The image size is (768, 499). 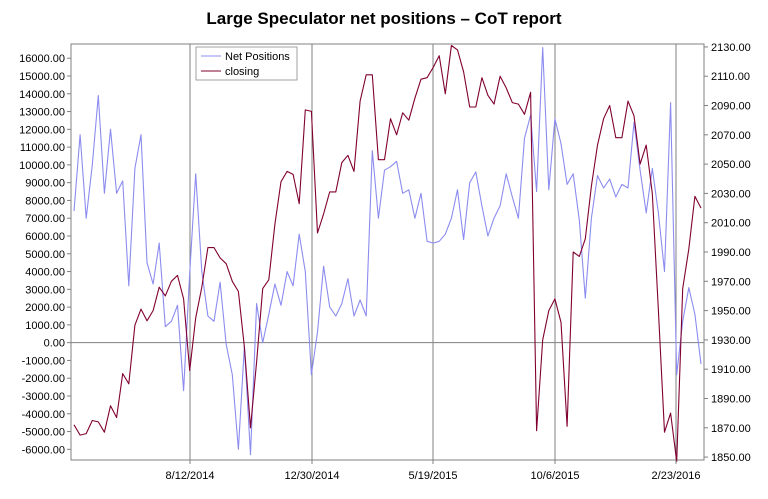 I want to click on left-tick-label: 5000.00, so click(x=45, y=255).